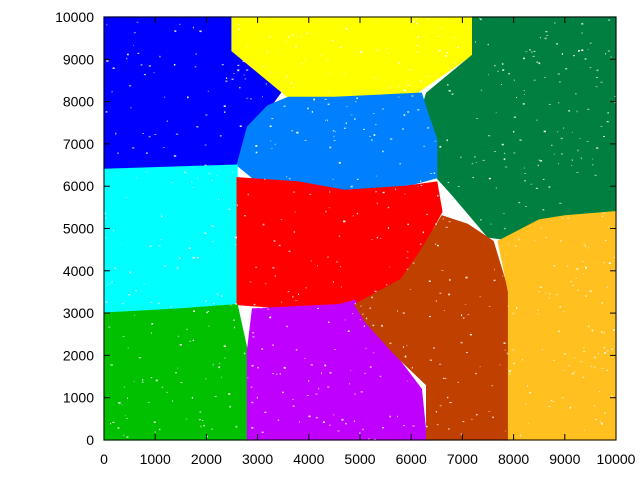 The height and width of the screenshot is (480, 640). Describe the element at coordinates (513, 459) in the screenshot. I see `x-tick-label: 8000` at that location.